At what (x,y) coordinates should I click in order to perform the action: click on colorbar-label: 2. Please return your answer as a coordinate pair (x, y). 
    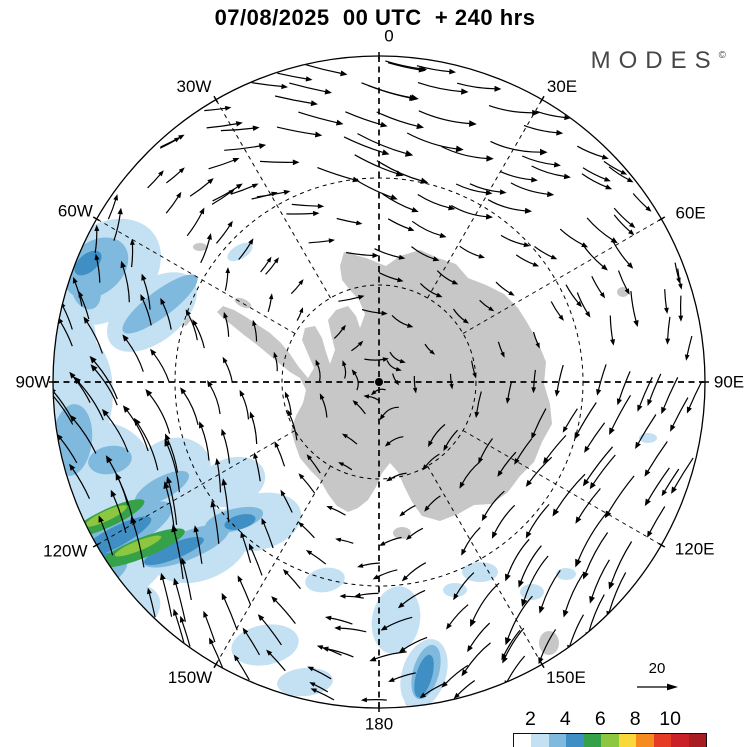
    Looking at the image, I should click on (530, 719).